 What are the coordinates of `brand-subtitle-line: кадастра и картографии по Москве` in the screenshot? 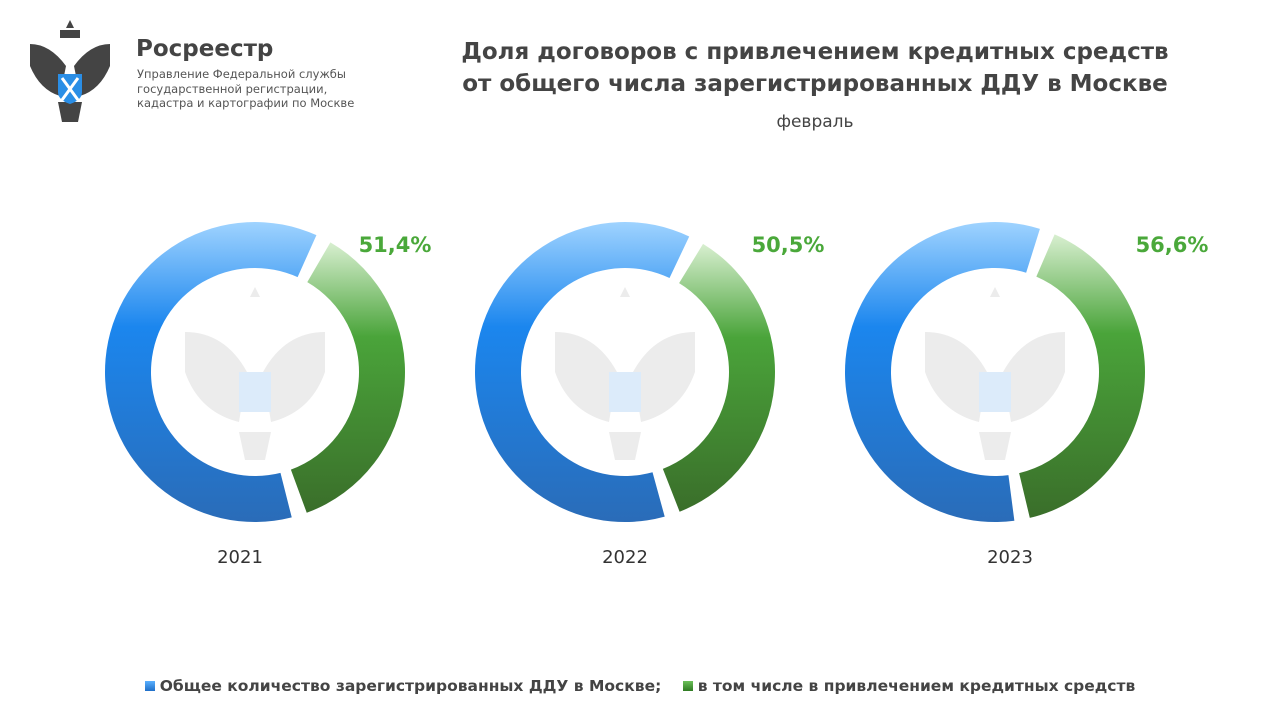 It's located at (246, 103).